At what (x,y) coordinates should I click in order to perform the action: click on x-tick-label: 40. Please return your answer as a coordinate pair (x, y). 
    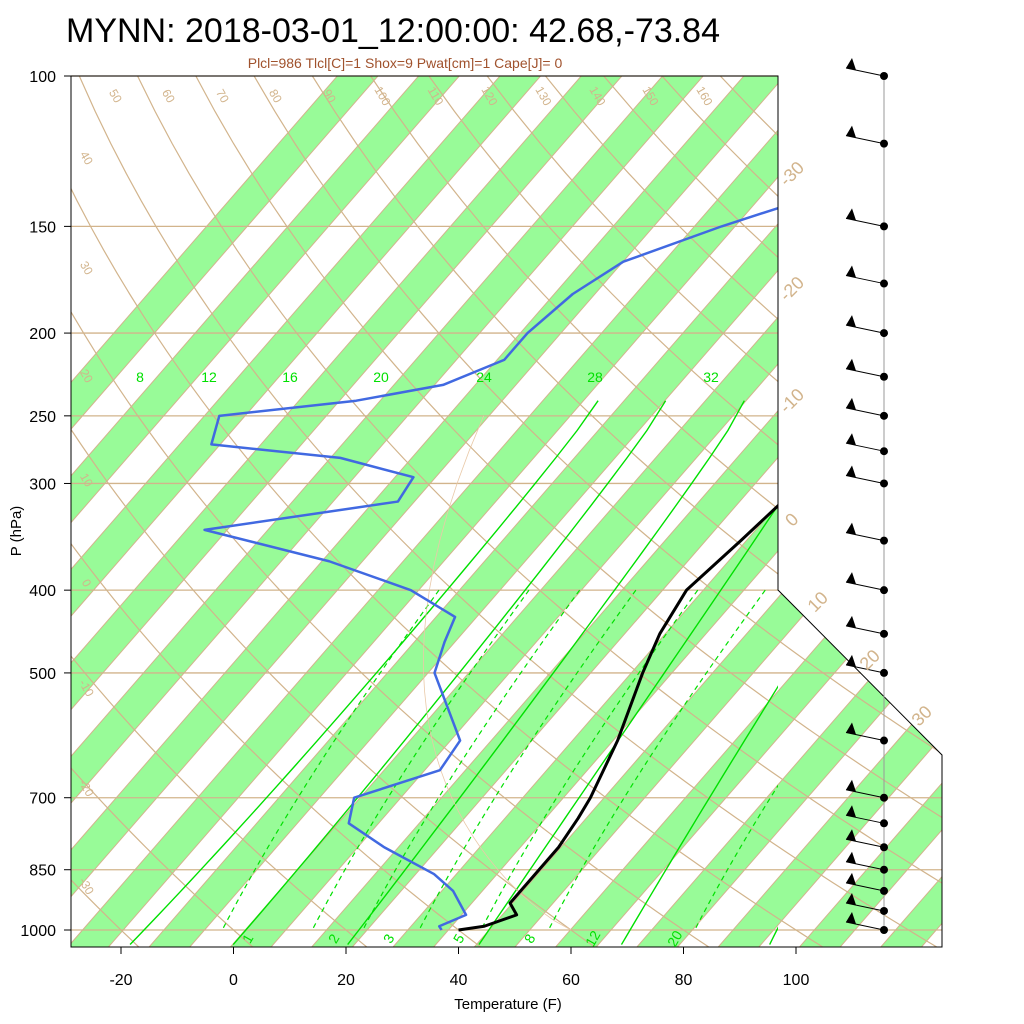
    Looking at the image, I should click on (459, 980).